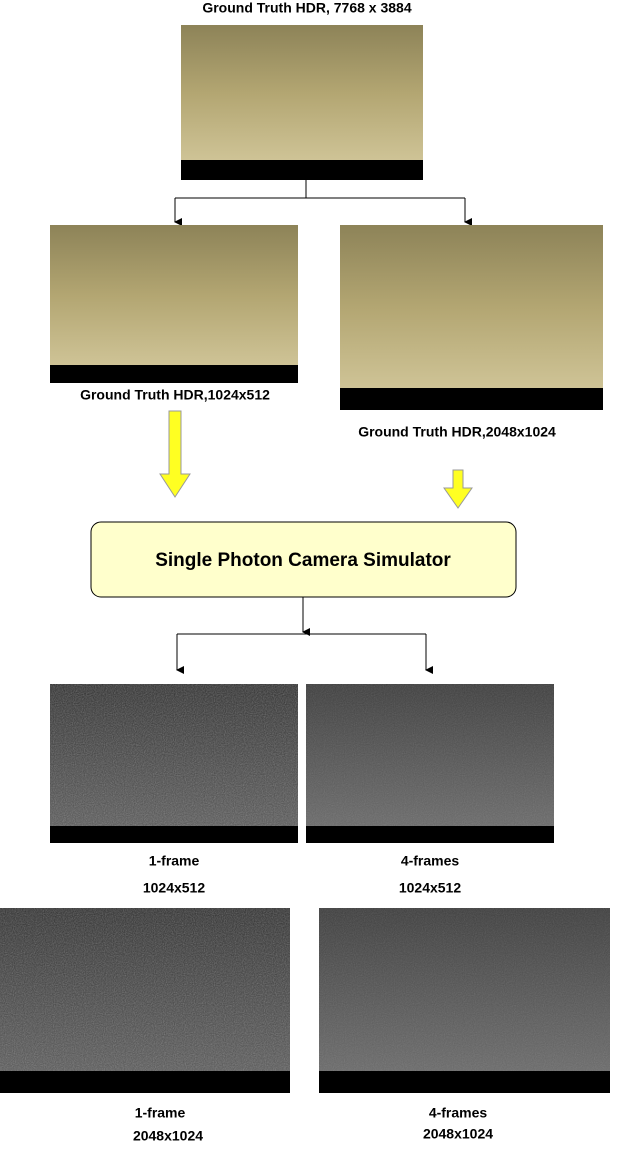 The image size is (630, 1153). I want to click on simulator-label: Single Photon Camera Simulator, so click(303, 560).